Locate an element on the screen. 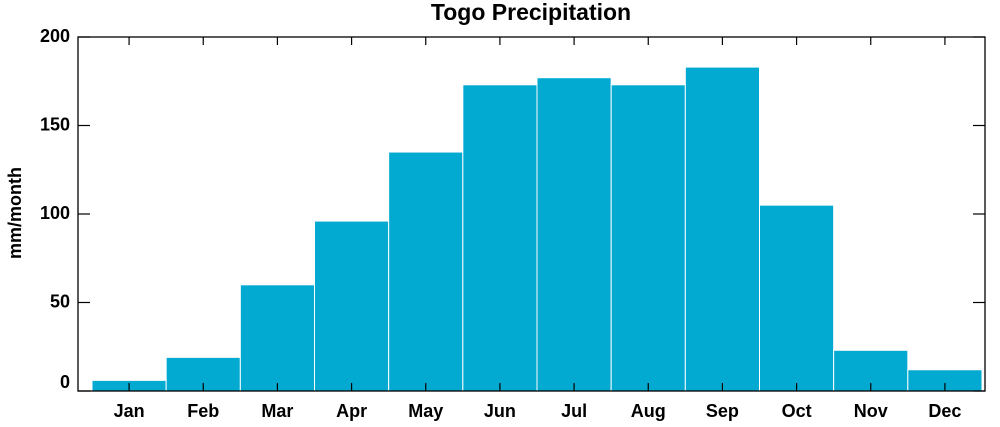 The height and width of the screenshot is (427, 1000). x-tick-label: Mar is located at coordinates (277, 411).